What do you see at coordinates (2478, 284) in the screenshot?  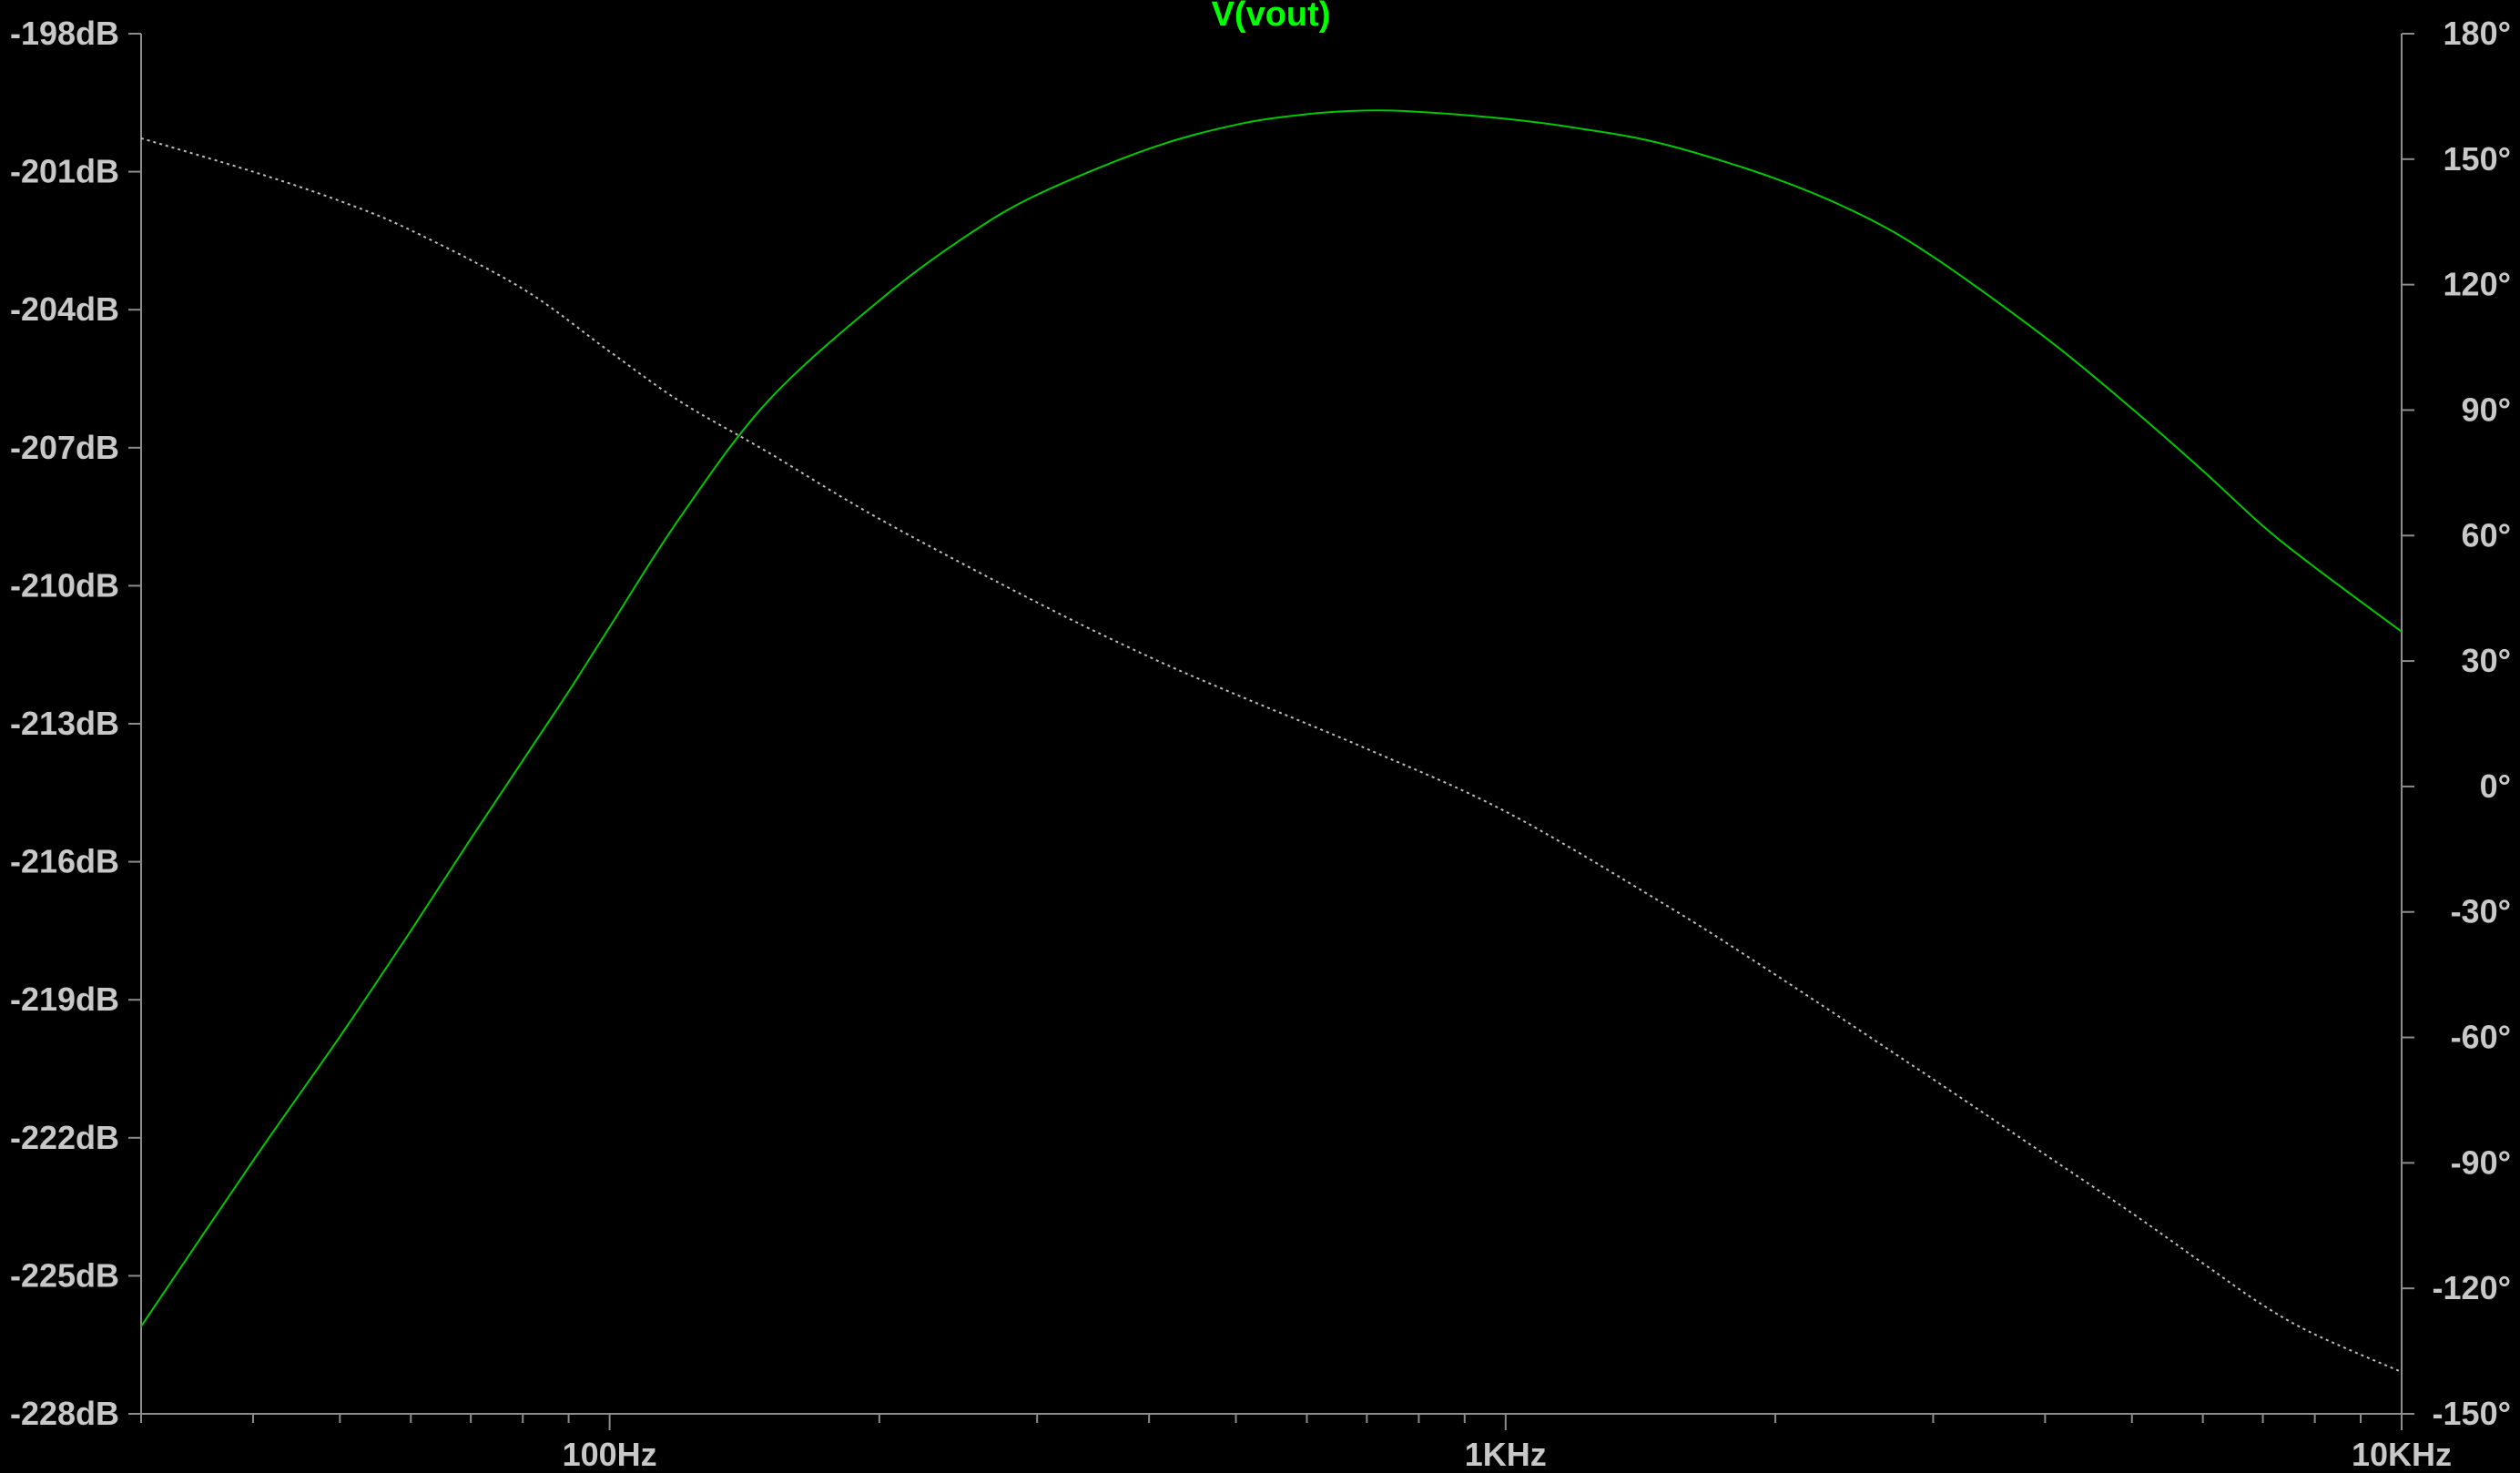 I see `right-tick-label: 120°` at bounding box center [2478, 284].